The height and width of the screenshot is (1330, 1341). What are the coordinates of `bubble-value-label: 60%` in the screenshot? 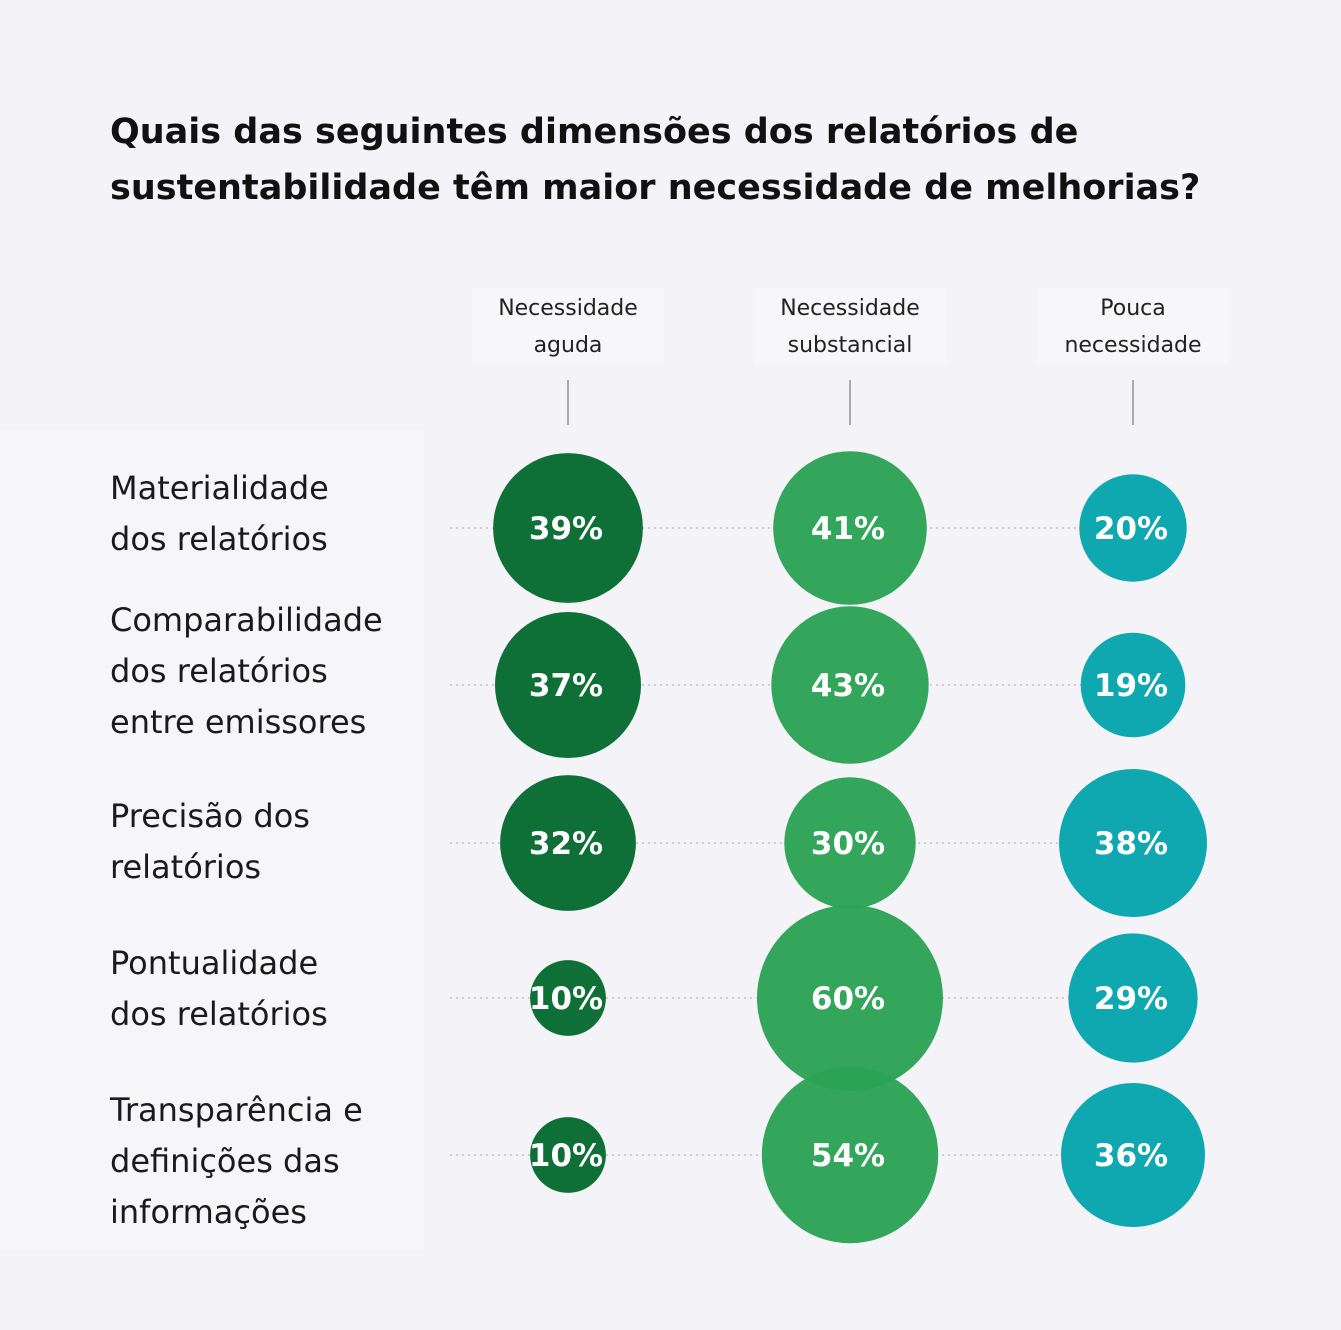 It's located at (848, 999).